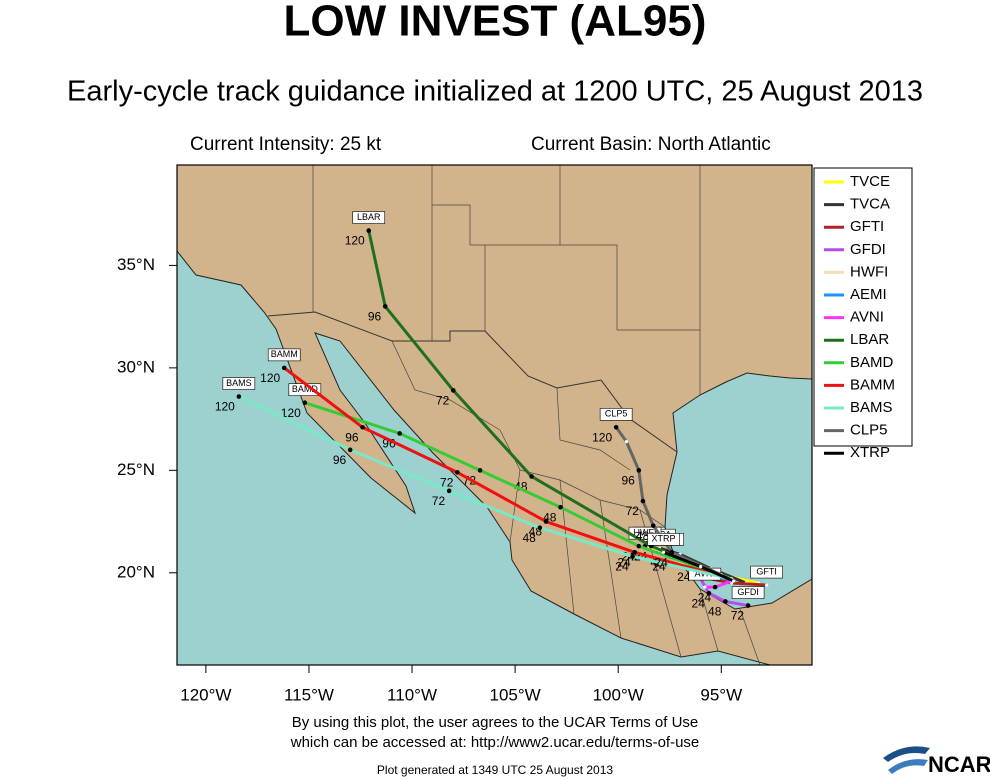 The width and height of the screenshot is (990, 780). I want to click on lon-tick-label: 120°W, so click(205, 694).